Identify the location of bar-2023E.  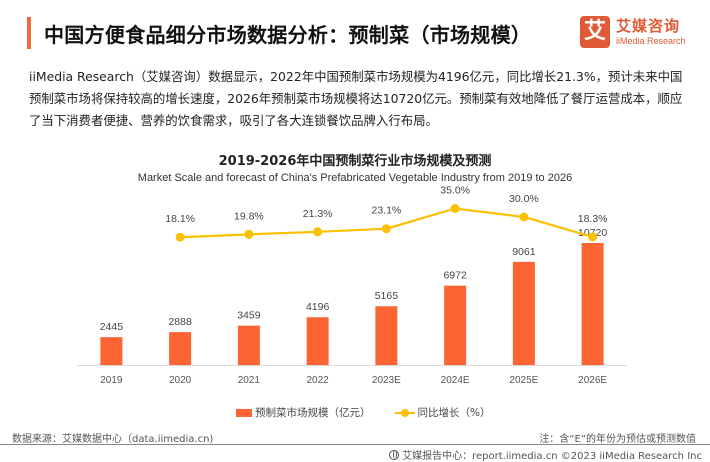
(386, 335).